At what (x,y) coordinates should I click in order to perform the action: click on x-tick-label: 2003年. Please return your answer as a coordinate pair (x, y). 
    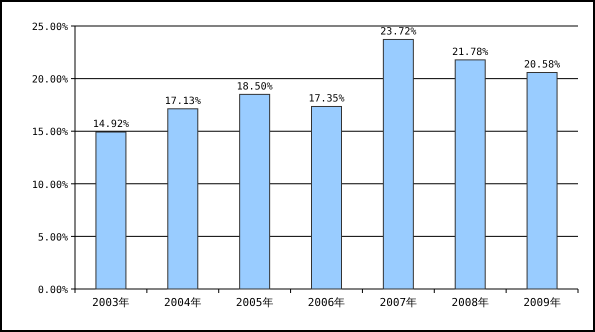
    Looking at the image, I should click on (111, 302).